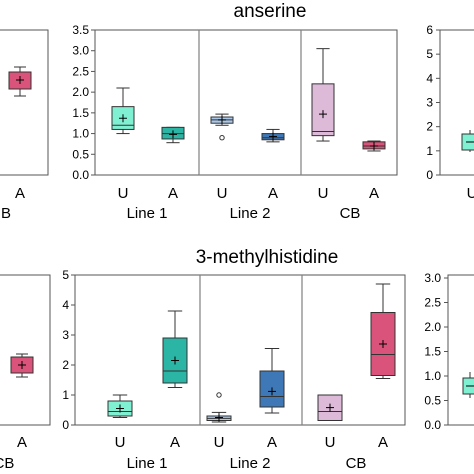 This screenshot has height=474, width=474. What do you see at coordinates (467, 141) in the screenshot?
I see `partial-box-top-right-U` at bounding box center [467, 141].